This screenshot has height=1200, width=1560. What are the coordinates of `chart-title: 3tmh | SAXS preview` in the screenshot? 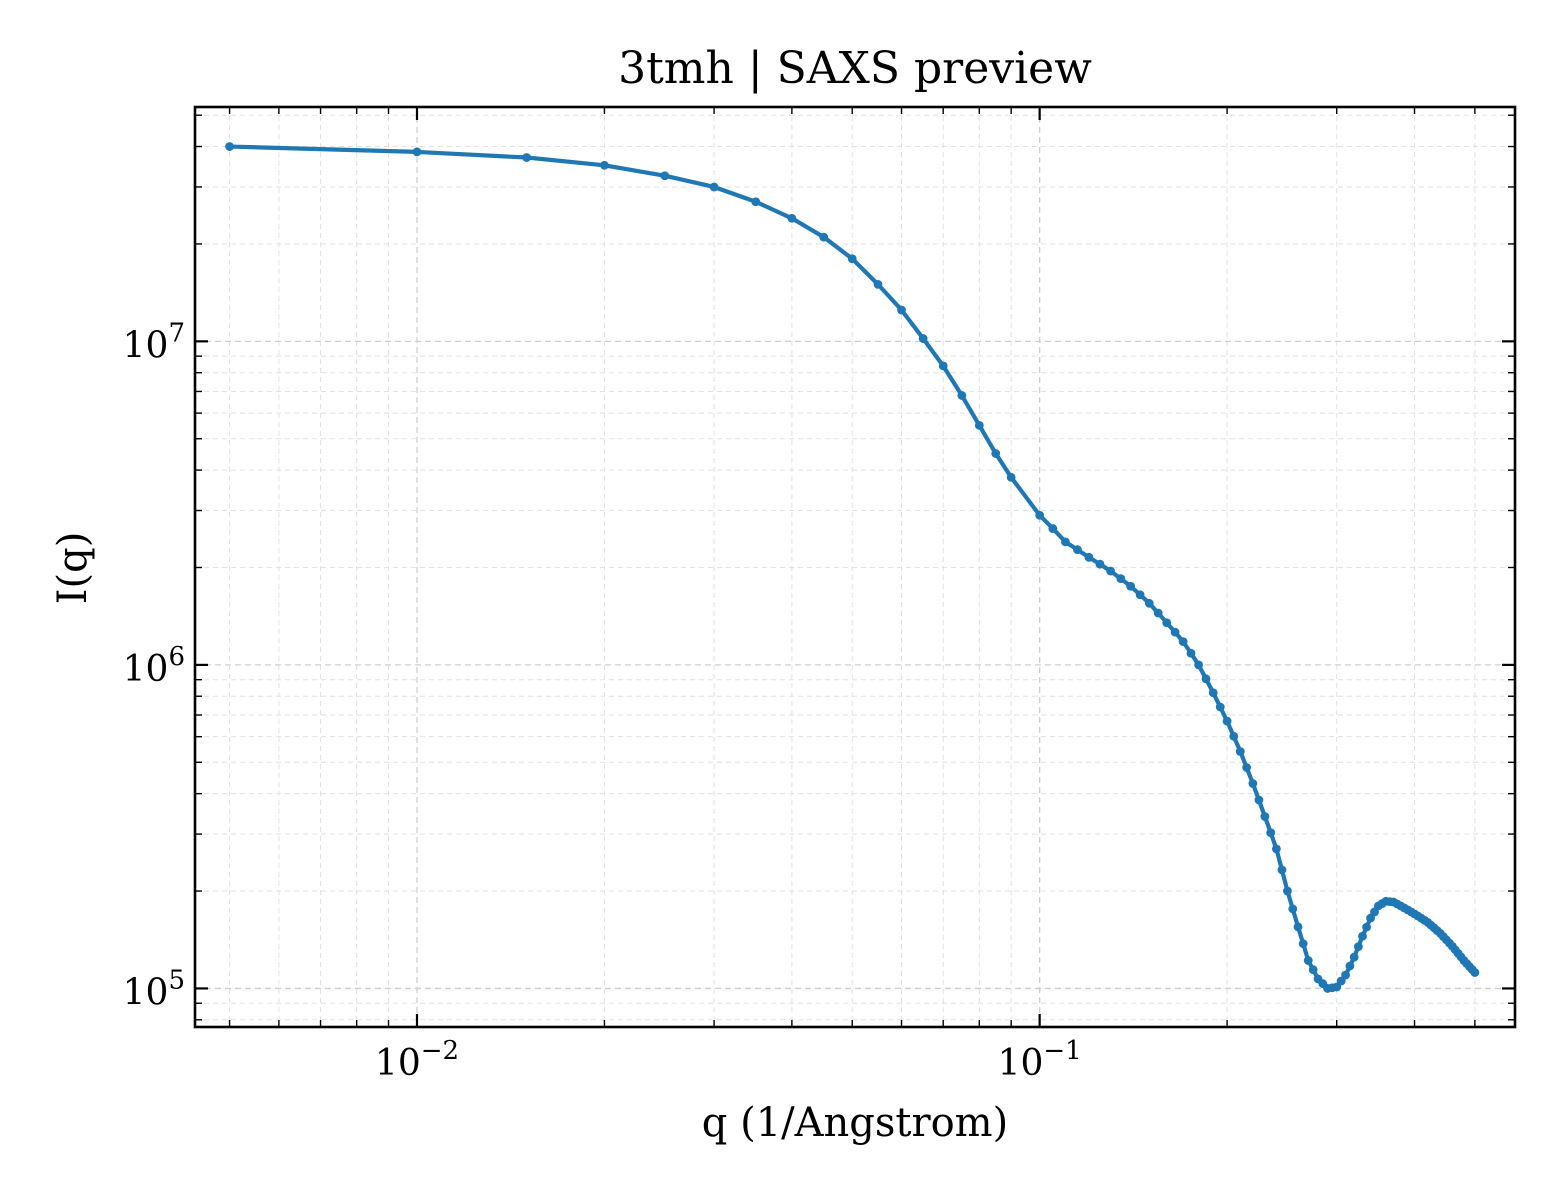 It's located at (855, 68).